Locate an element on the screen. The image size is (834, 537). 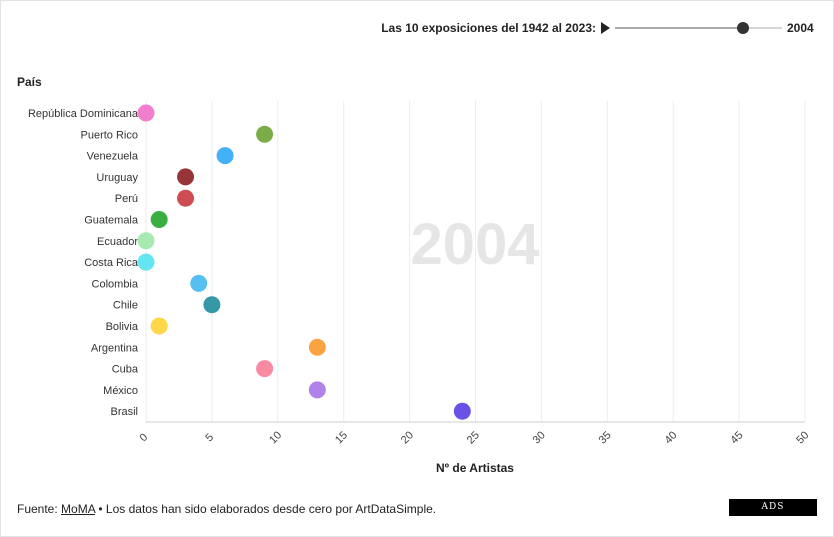
country-label: Chile is located at coordinates (125, 306).